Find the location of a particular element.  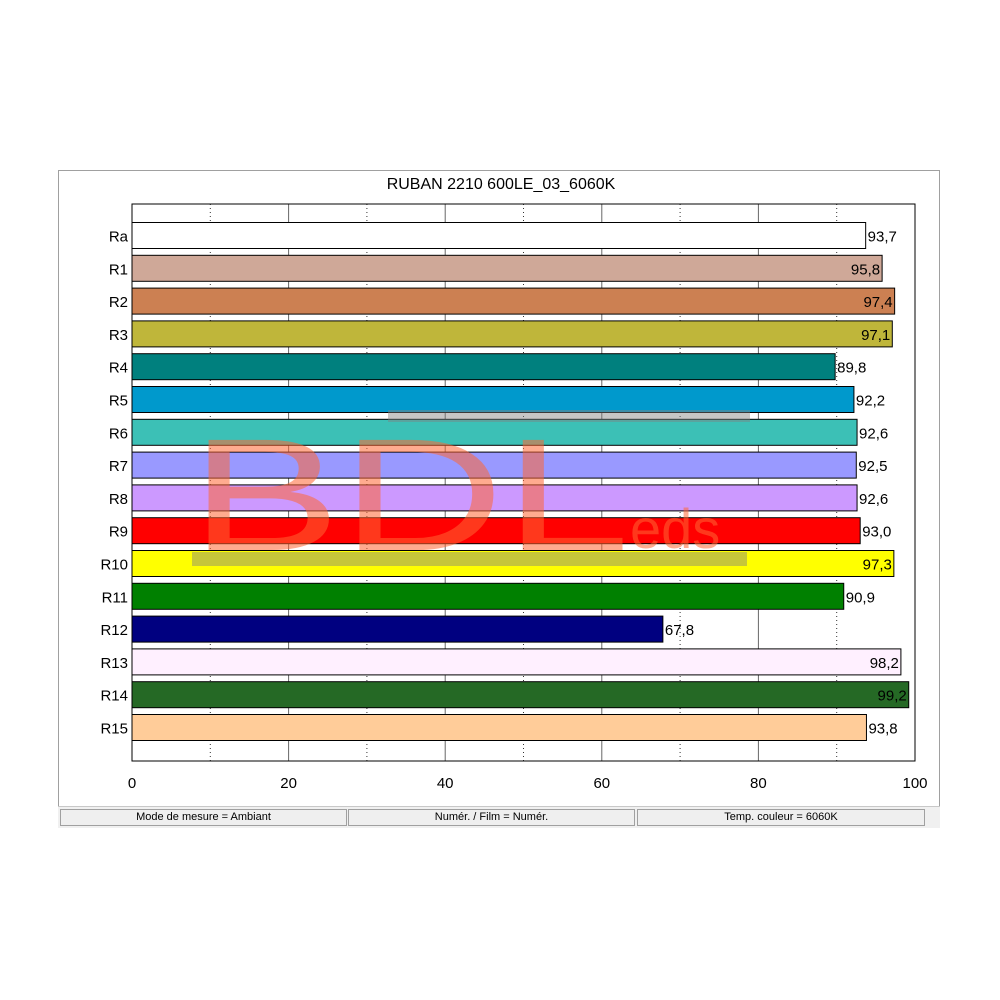

category-label-r10: R10 is located at coordinates (114, 565).